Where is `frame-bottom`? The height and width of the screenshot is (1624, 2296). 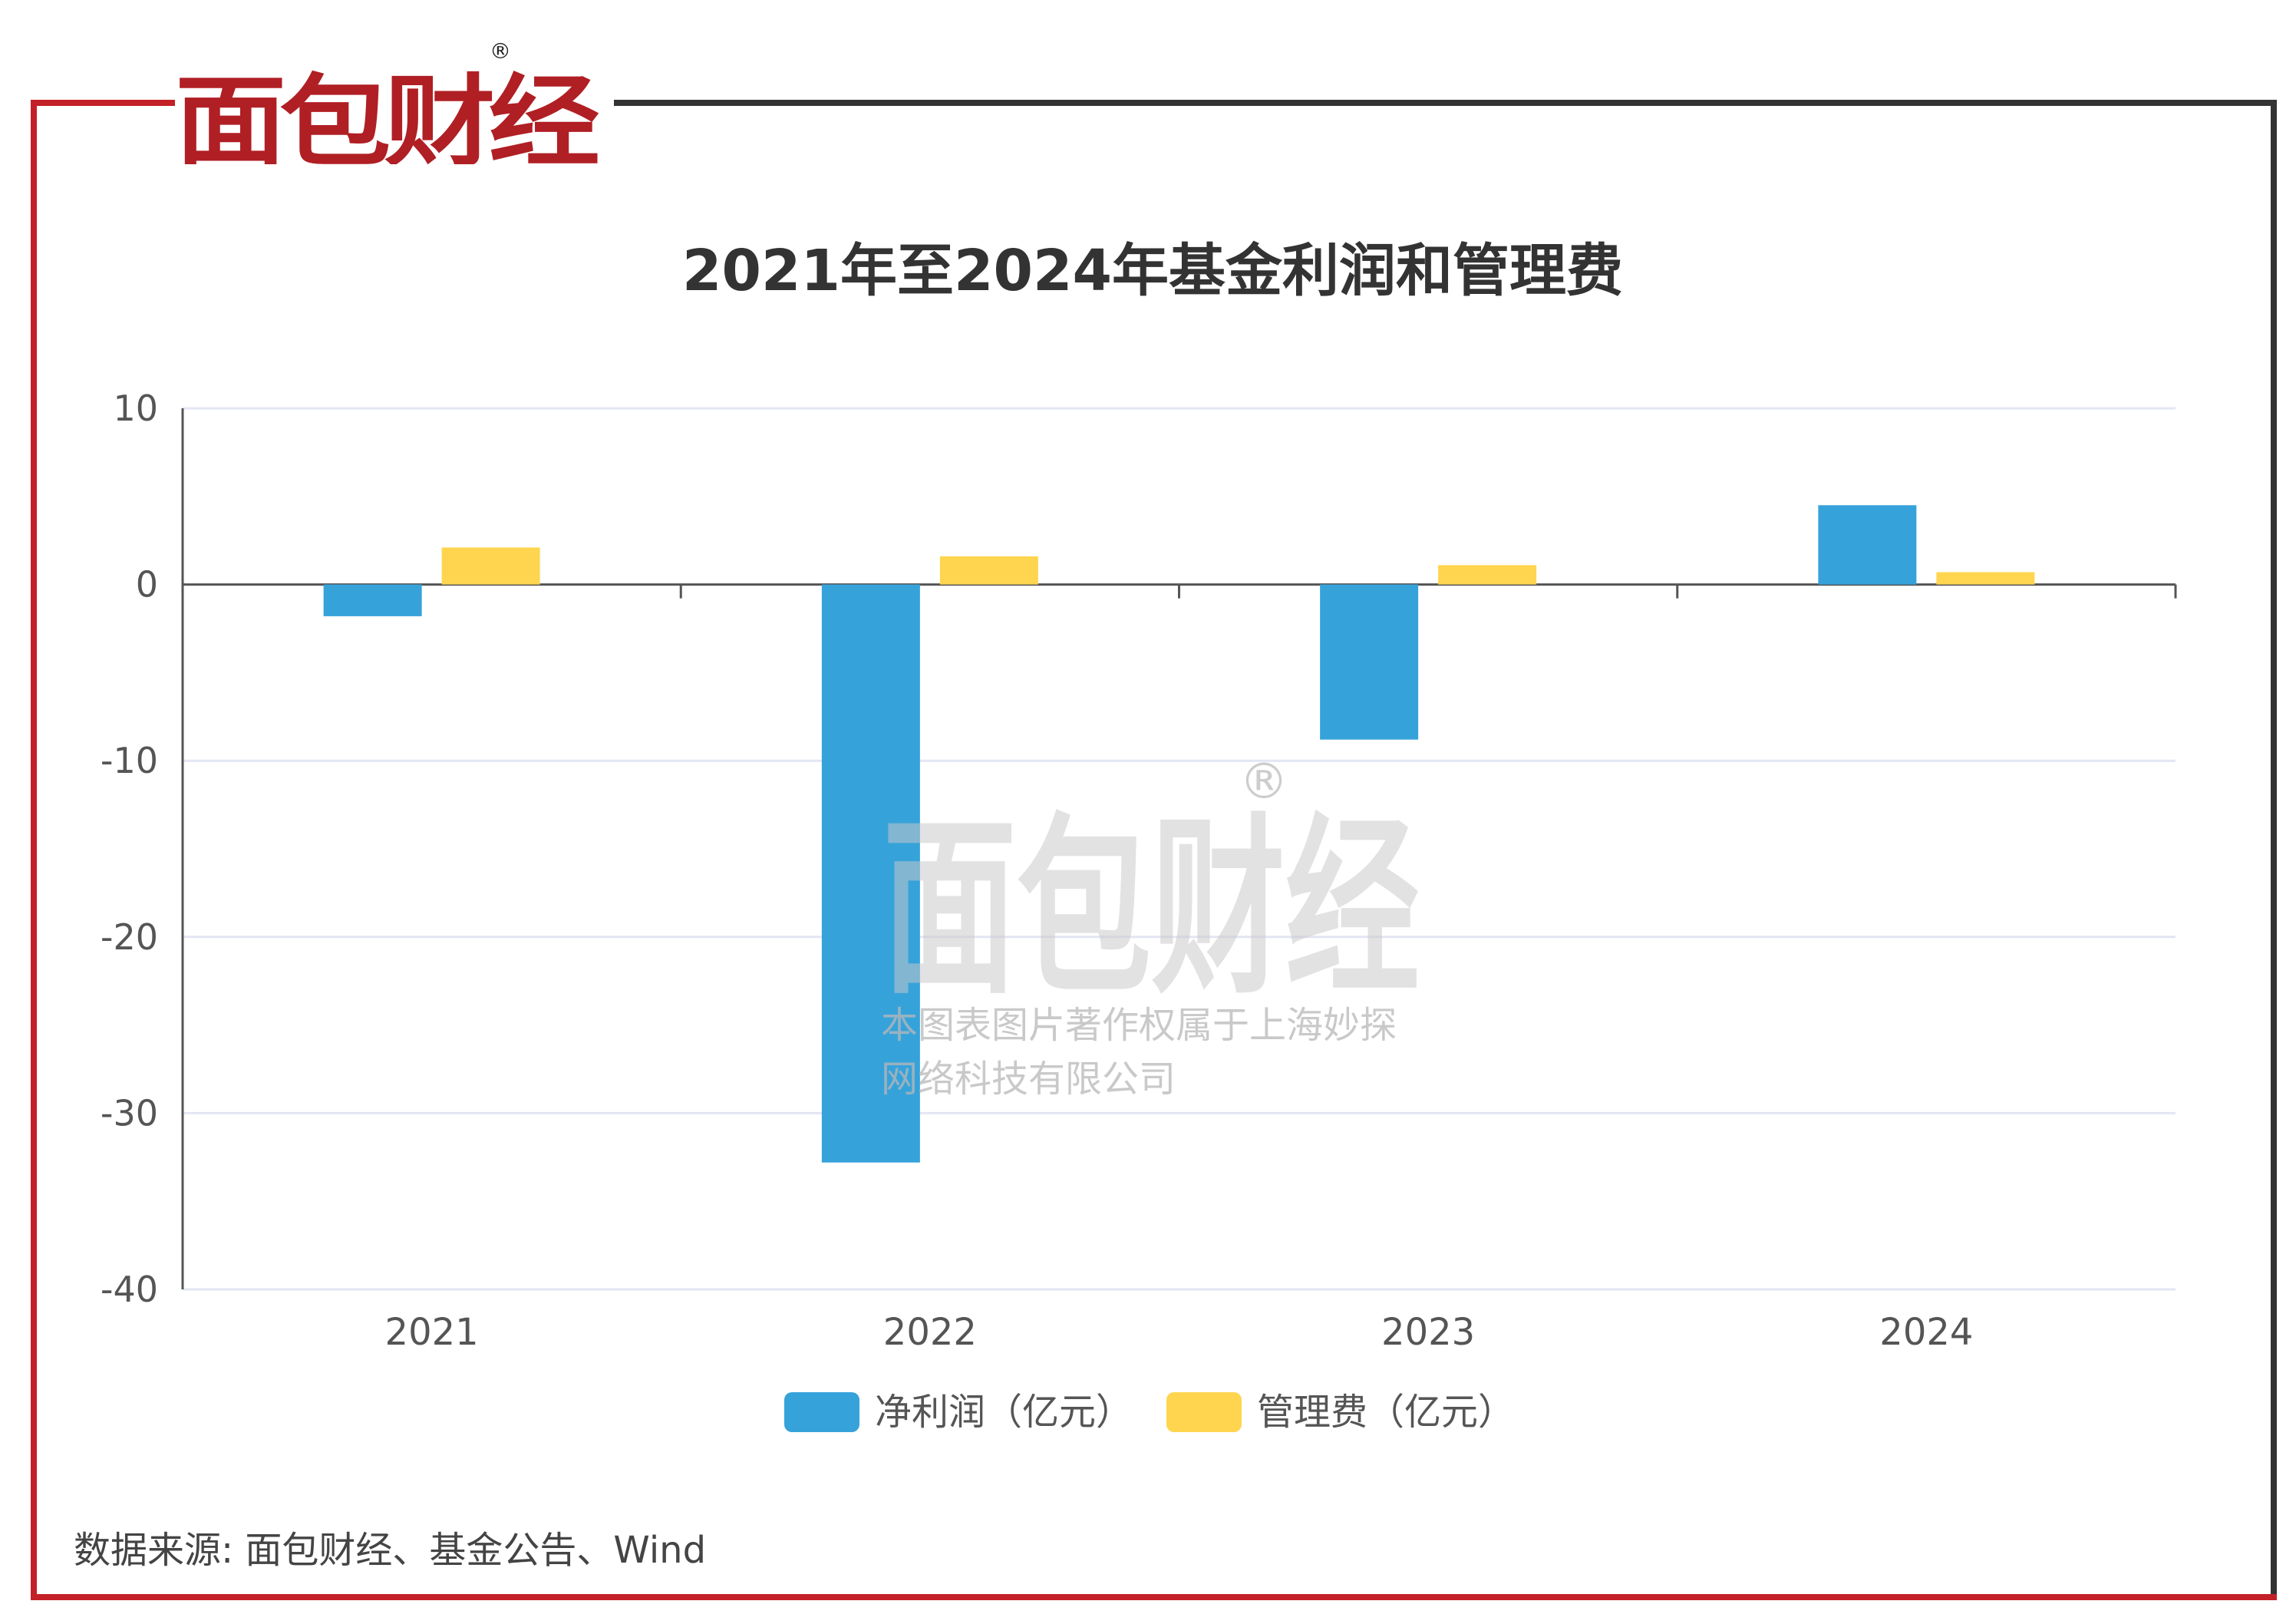
frame-bottom is located at coordinates (1154, 1597).